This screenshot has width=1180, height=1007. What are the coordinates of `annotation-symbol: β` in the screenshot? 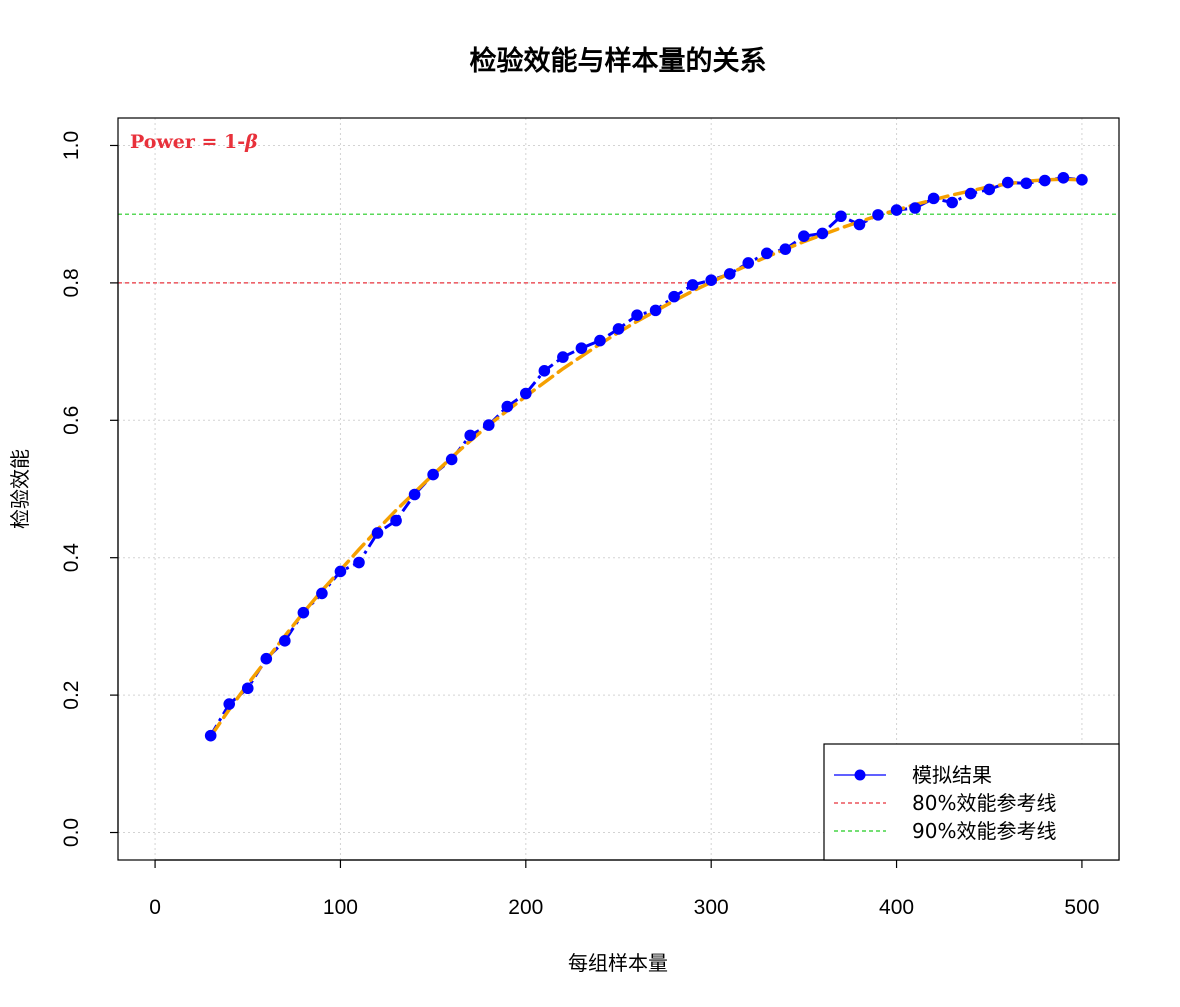 It's located at (251, 142).